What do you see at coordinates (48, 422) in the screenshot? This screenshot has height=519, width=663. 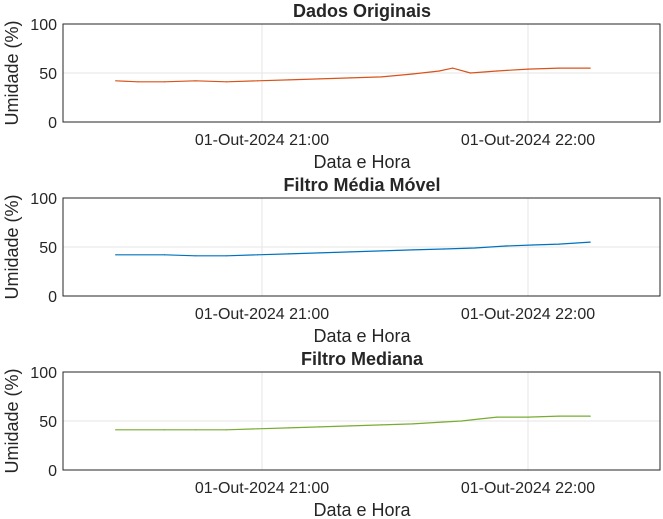 I see `y-tick-label-3-50: 50` at bounding box center [48, 422].